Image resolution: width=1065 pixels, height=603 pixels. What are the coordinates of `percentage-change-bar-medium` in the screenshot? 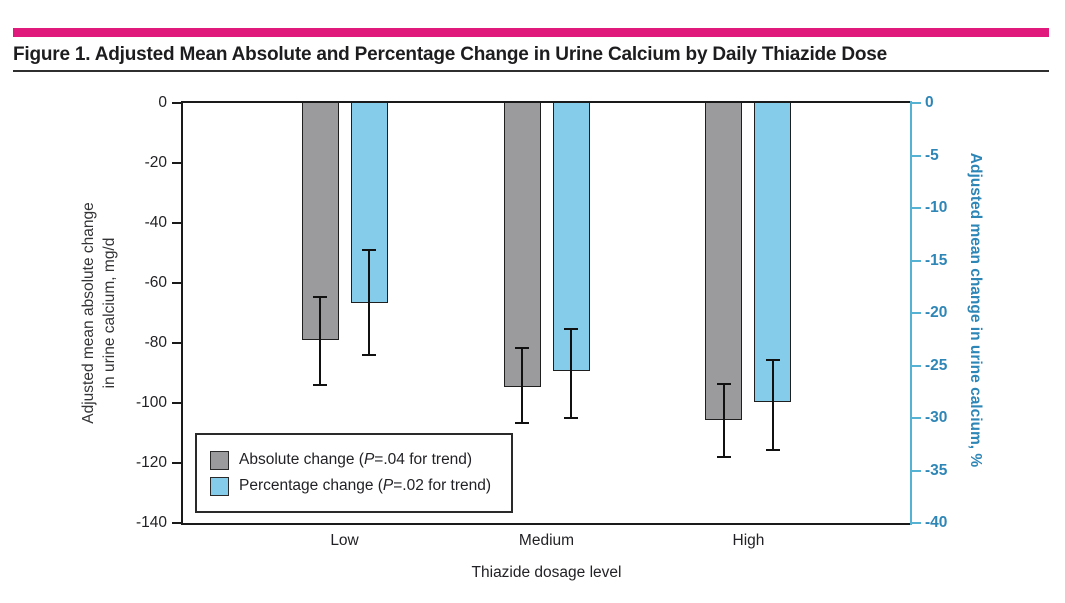 It's located at (571, 237).